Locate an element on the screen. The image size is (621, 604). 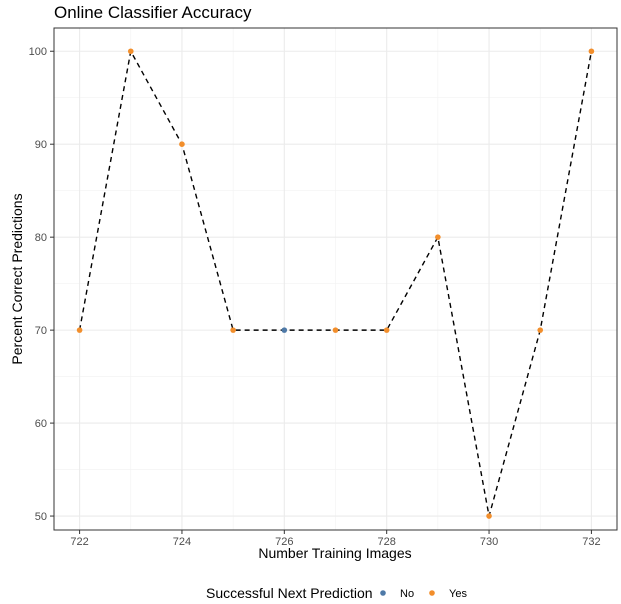
y-tick-label: 80 is located at coordinates (41, 238).